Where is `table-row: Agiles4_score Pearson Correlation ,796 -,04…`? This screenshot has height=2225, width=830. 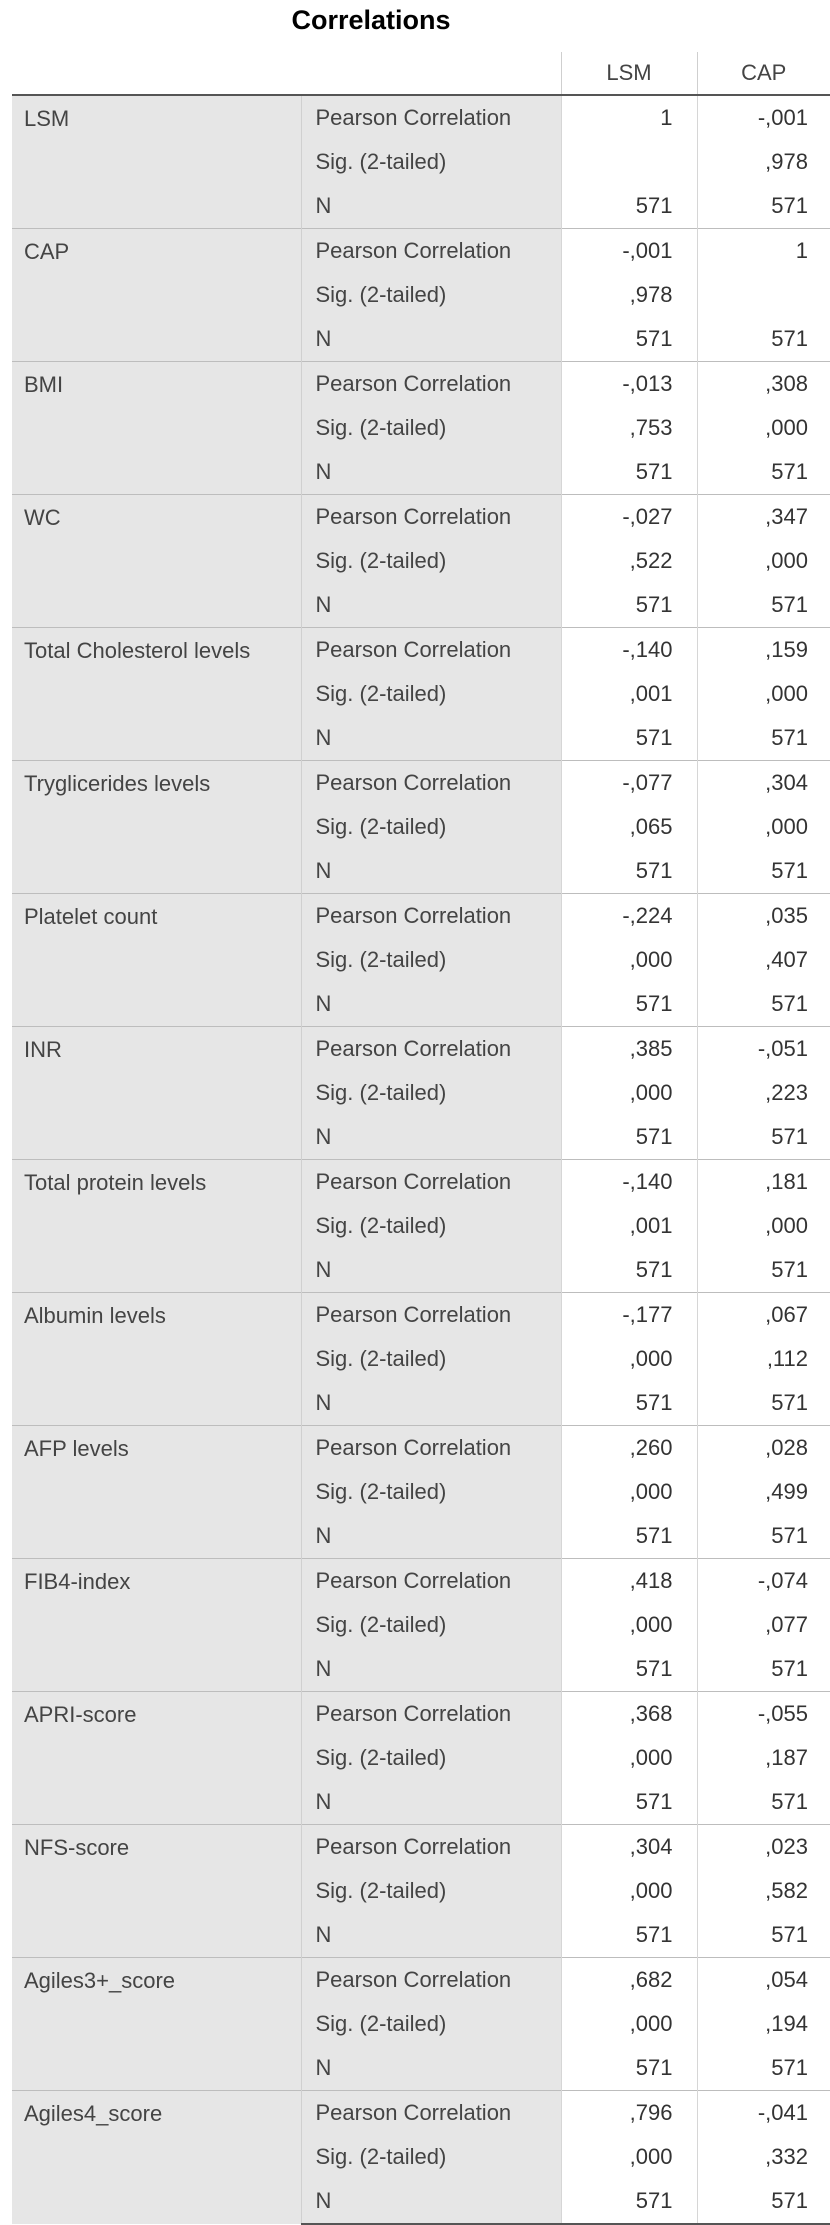
table-row: Agiles4_score Pearson Correlation ,796 -,04… is located at coordinates (421, 2157).